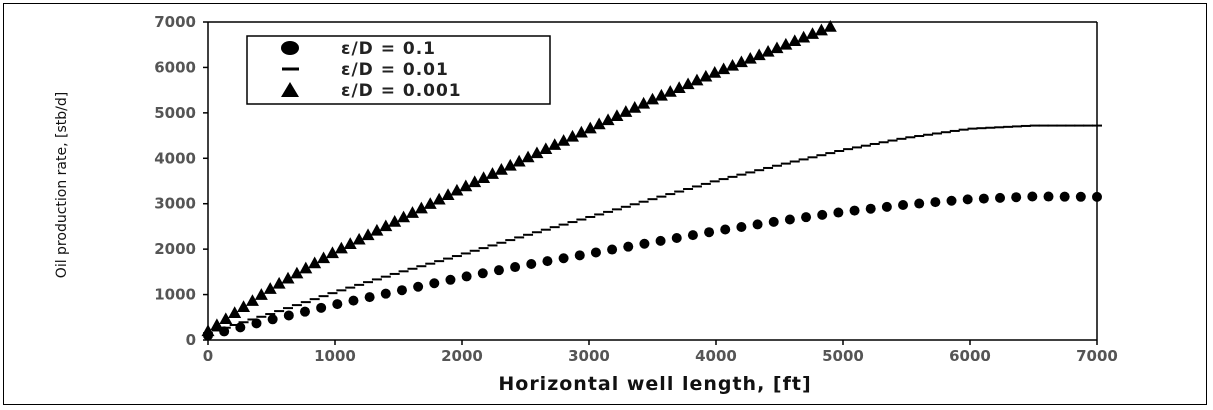 This screenshot has height=410, width=1213. I want to click on legend: ε/D = 0.1ε/D = 0.01ε/D = 0.001, so click(398, 70).